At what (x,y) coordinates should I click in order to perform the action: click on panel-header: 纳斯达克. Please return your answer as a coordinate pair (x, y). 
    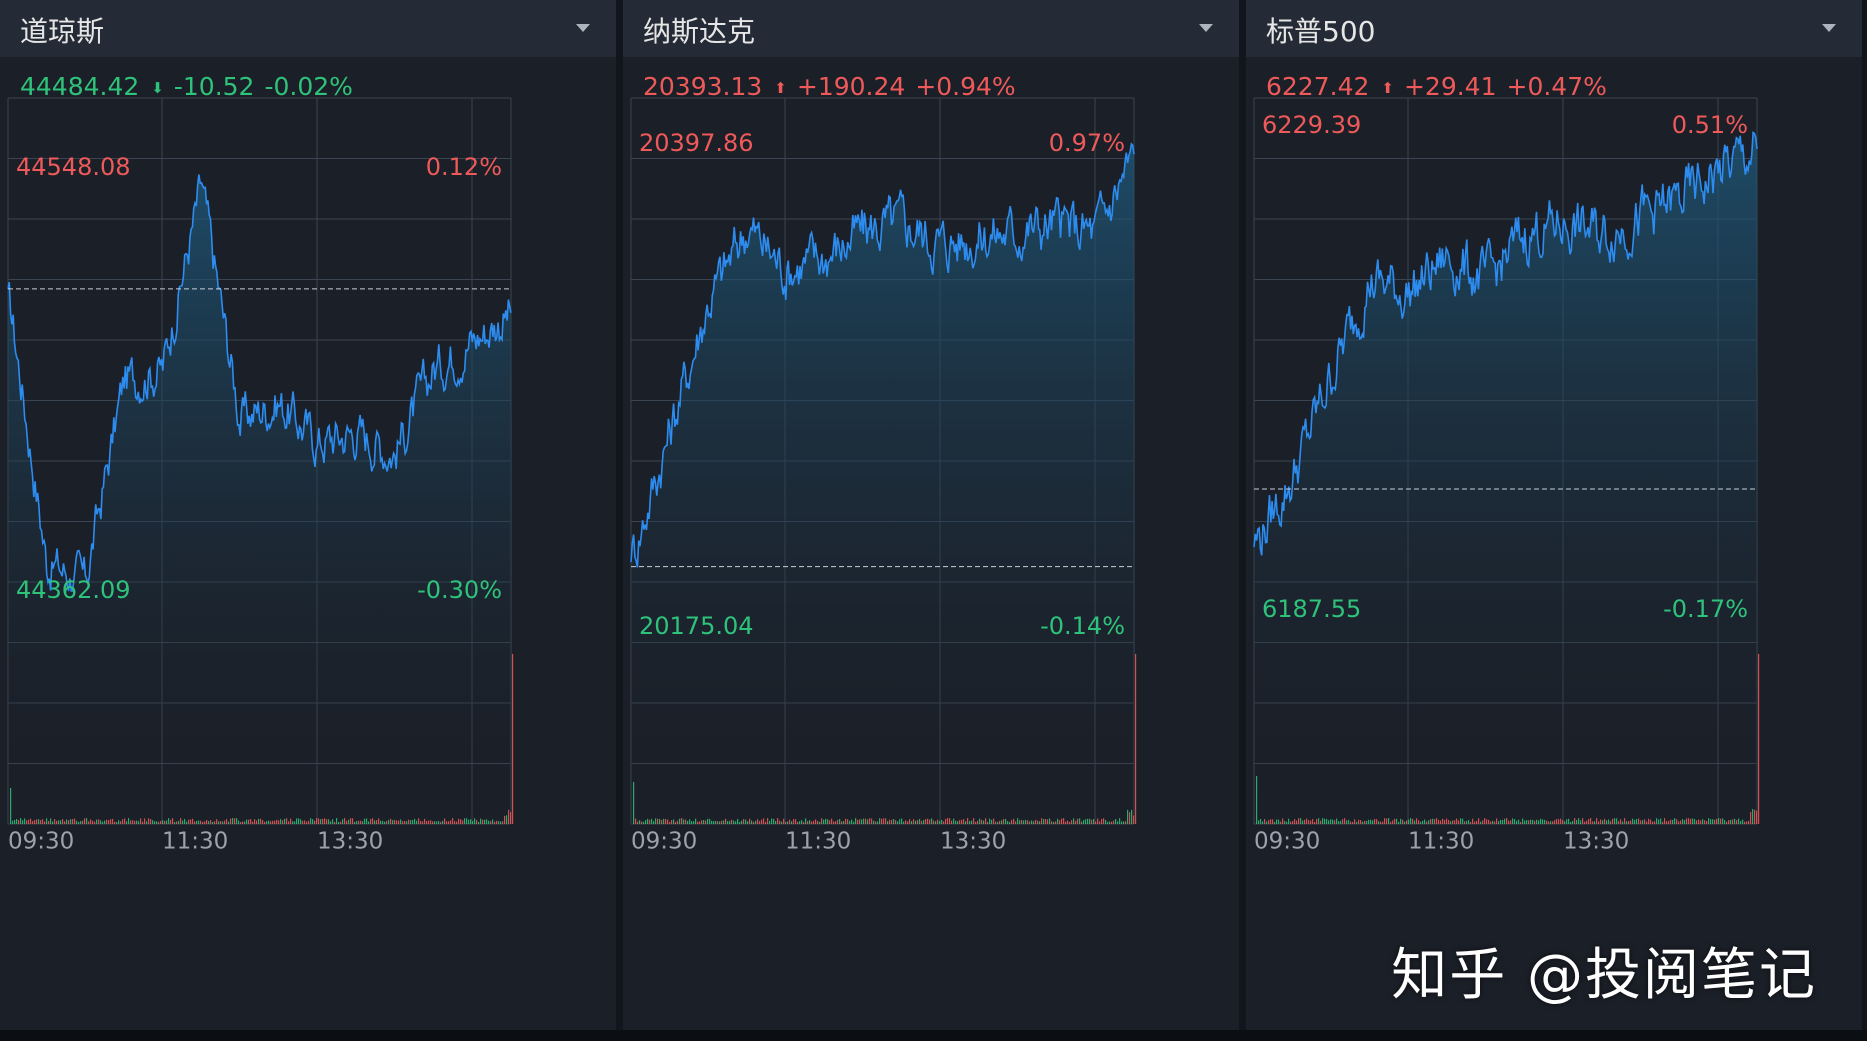
    Looking at the image, I should click on (931, 28).